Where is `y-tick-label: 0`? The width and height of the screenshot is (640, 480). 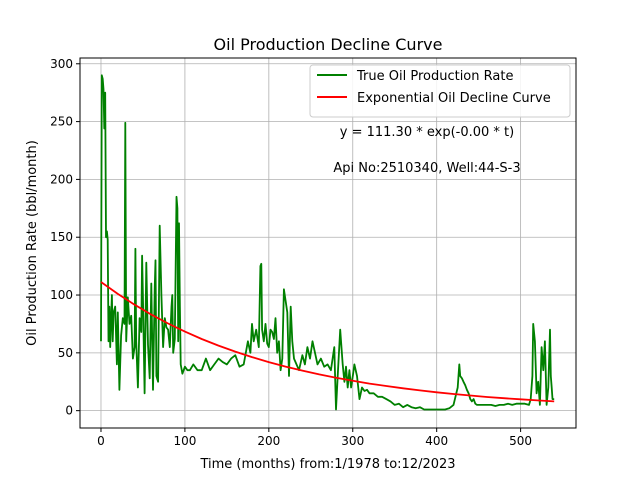
y-tick-label: 0 is located at coordinates (69, 411).